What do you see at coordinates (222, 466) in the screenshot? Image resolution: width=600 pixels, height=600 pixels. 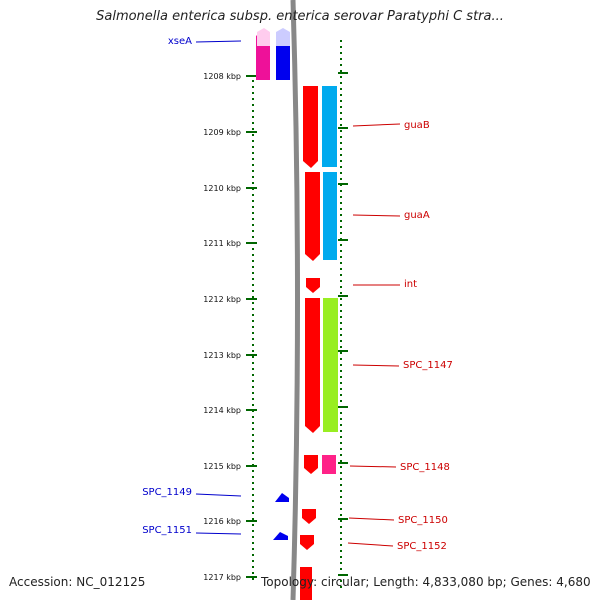 I see `scale-label: 1215 kbp` at bounding box center [222, 466].